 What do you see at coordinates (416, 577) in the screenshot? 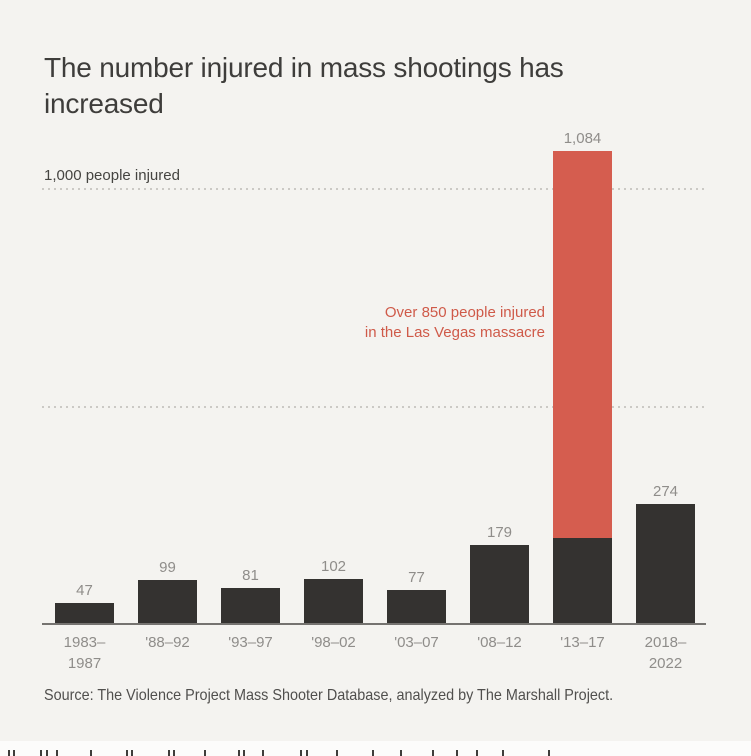
I see `bar-value-label: 77` at bounding box center [416, 577].